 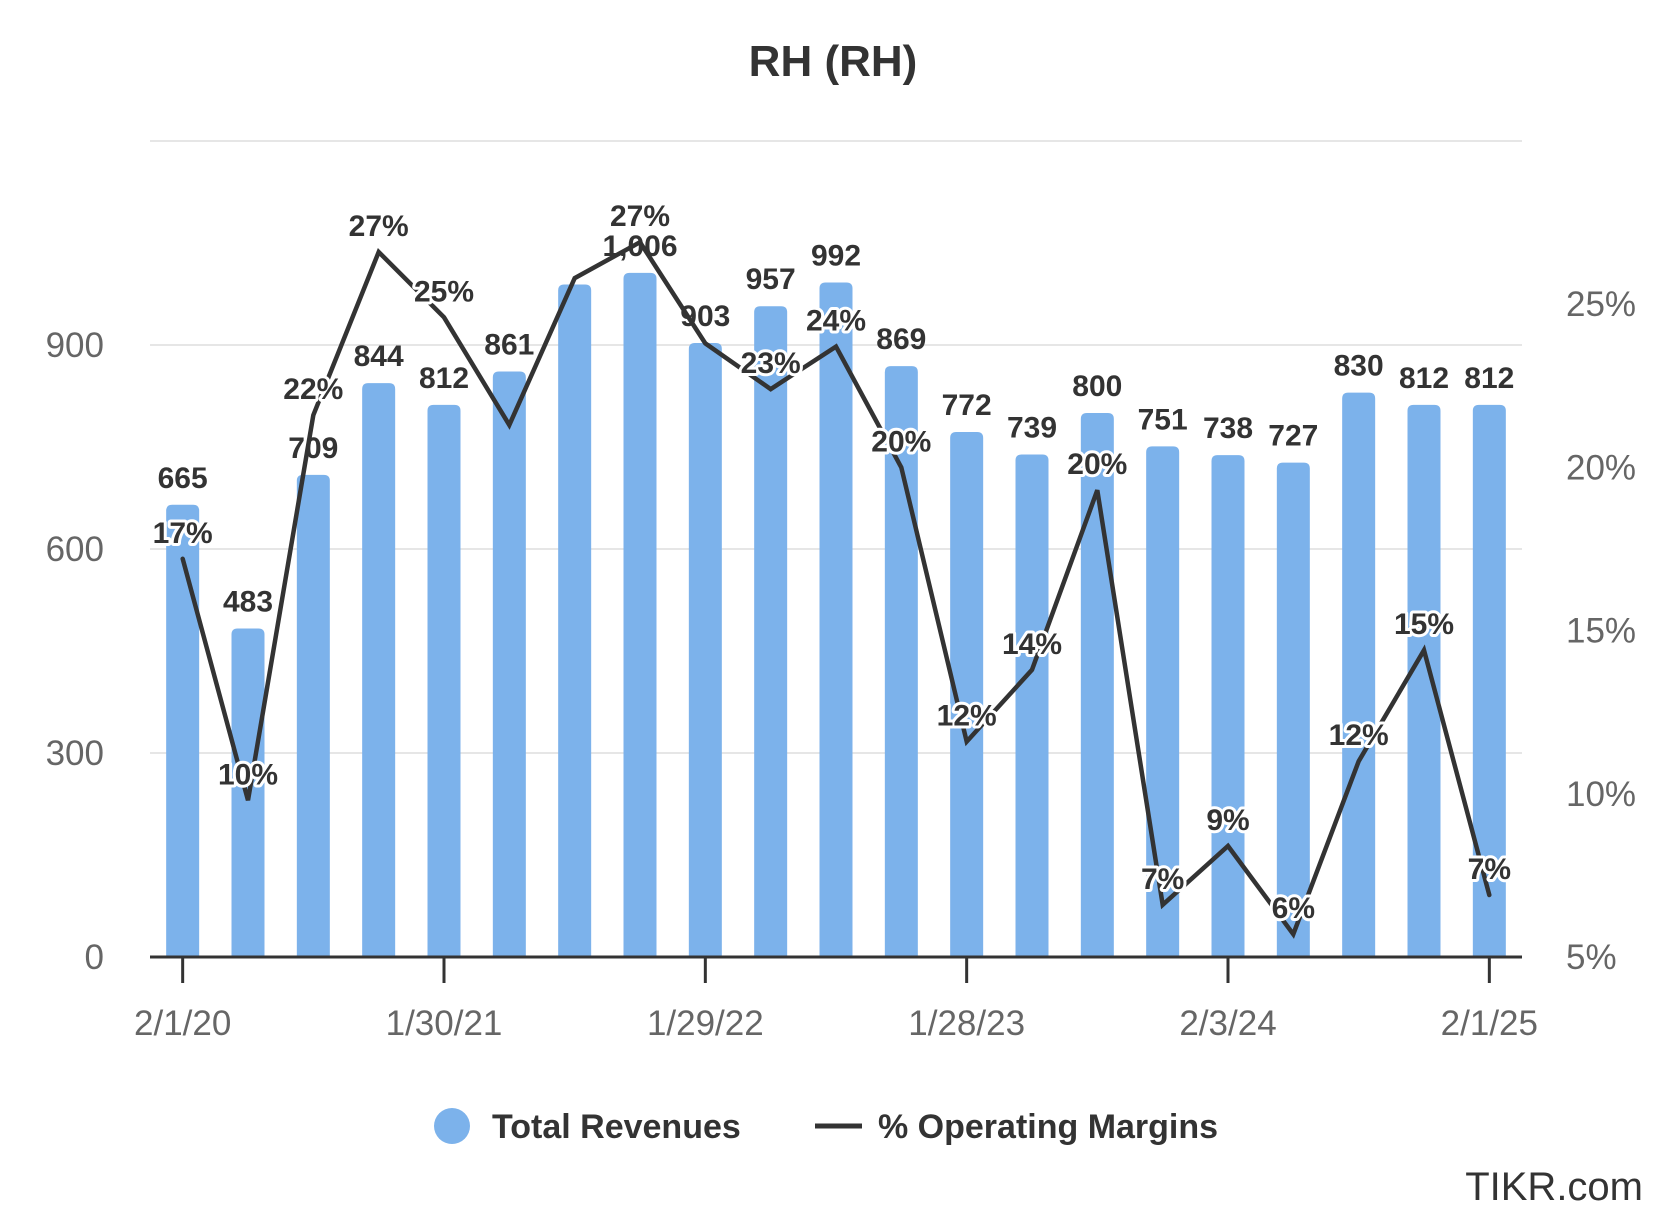 I want to click on revenue-value-label: 830, so click(x=1359, y=366).